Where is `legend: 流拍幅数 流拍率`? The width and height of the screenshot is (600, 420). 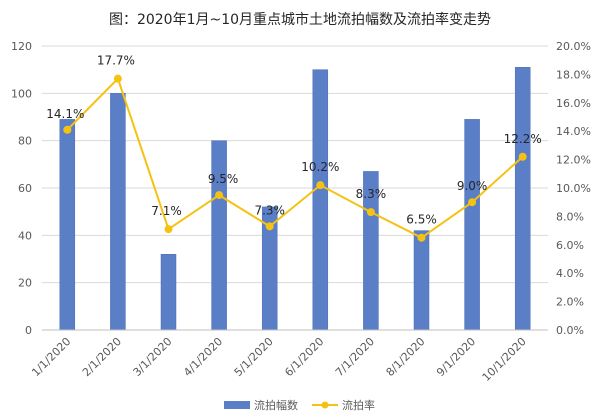
legend: 流拍幅数 流拍率 is located at coordinates (299, 405).